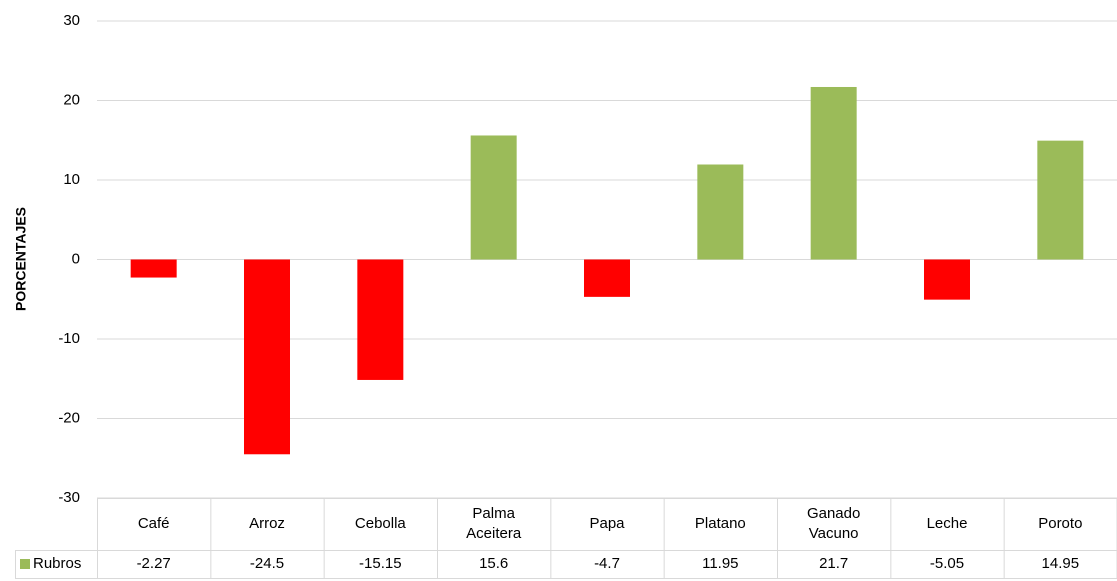 Image resolution: width=1117 pixels, height=581 pixels. Describe the element at coordinates (947, 523) in the screenshot. I see `x-tick-label: Leche` at that location.